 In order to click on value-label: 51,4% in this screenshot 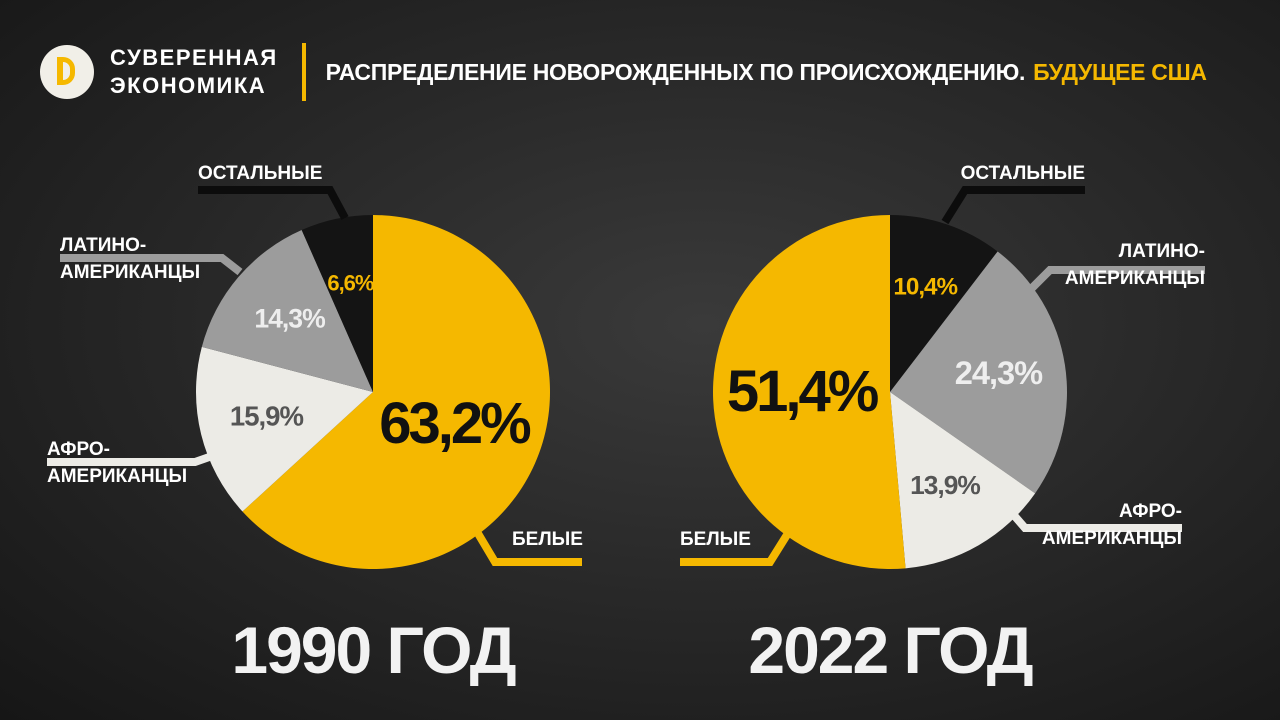, I will do `click(803, 391)`.